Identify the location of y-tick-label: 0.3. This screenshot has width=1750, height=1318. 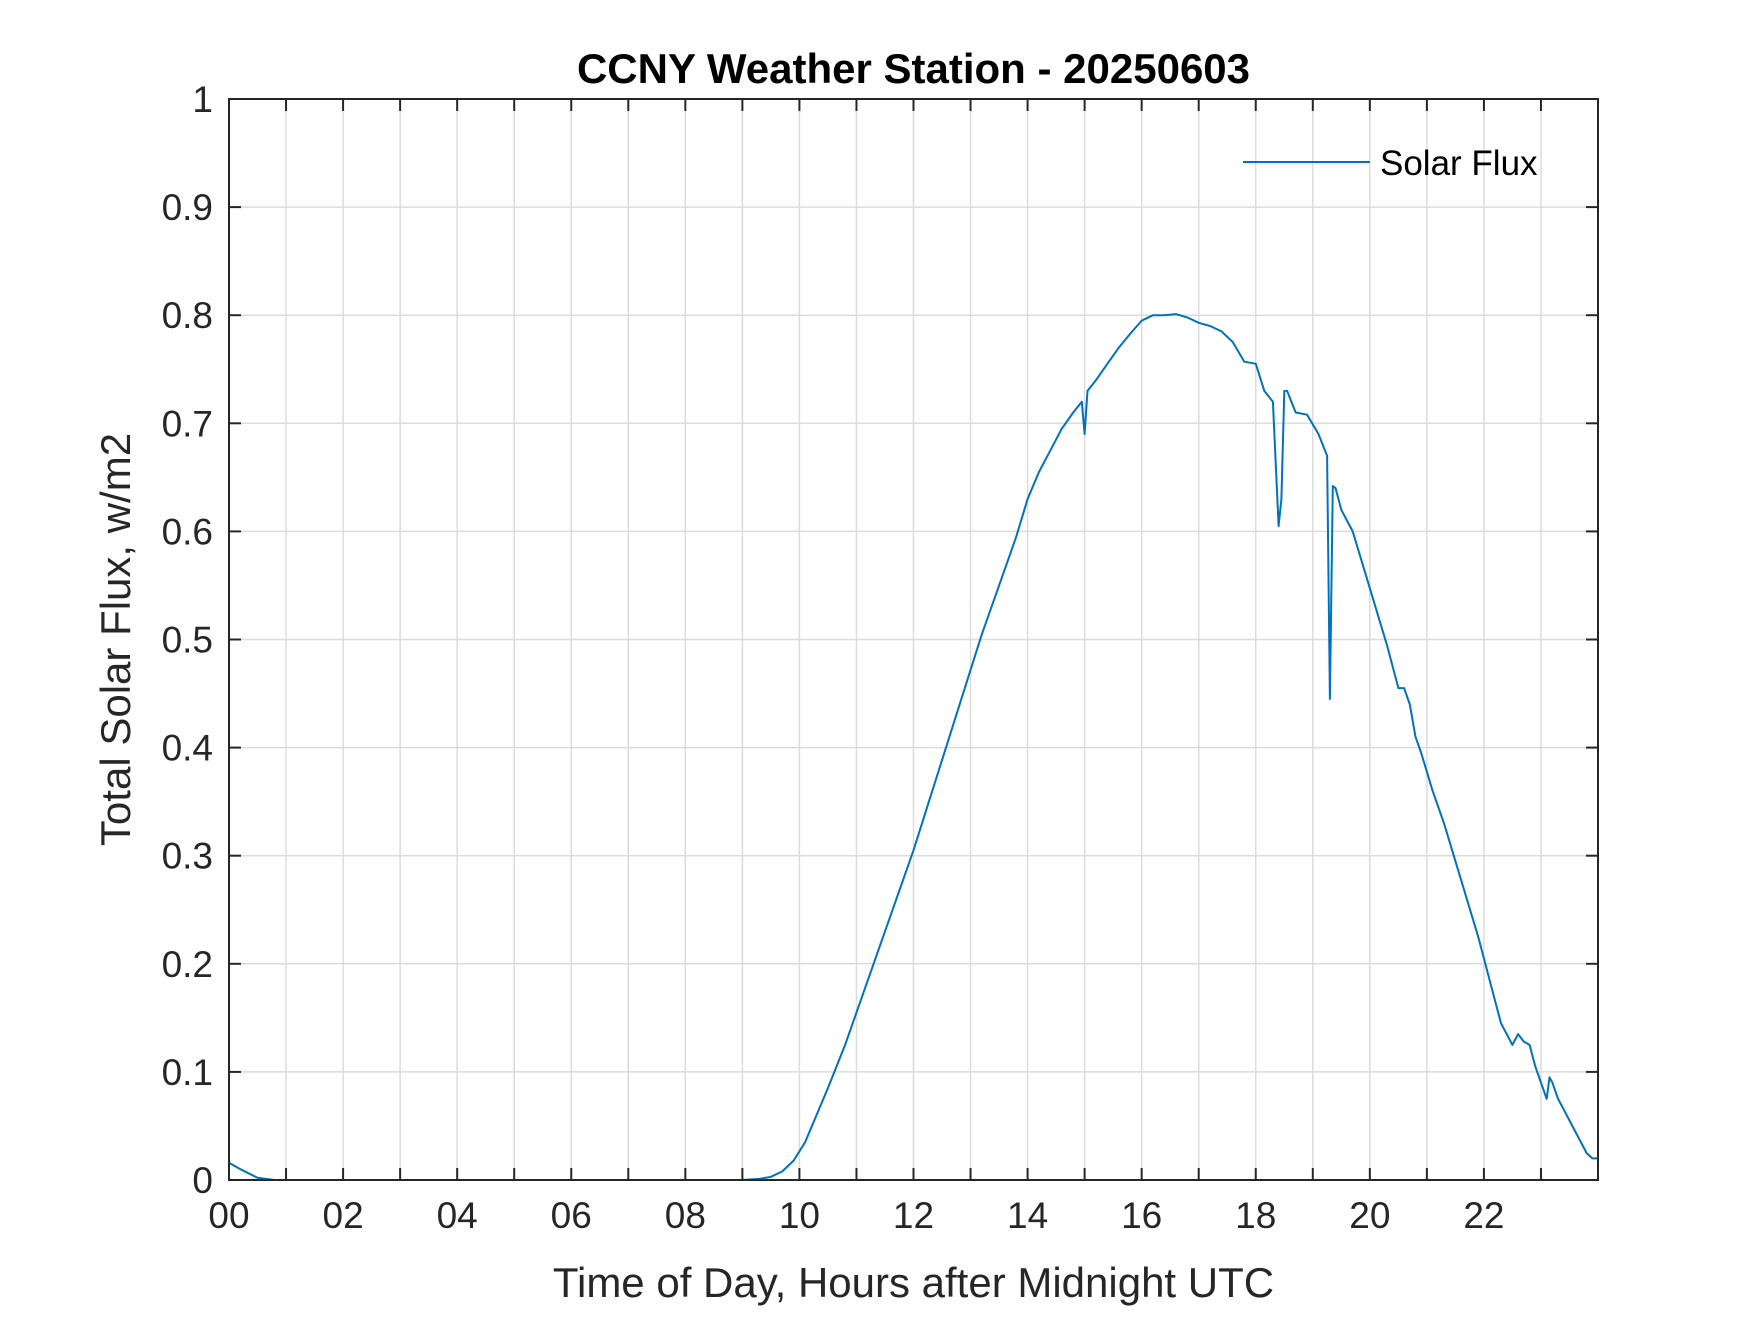
(187, 856).